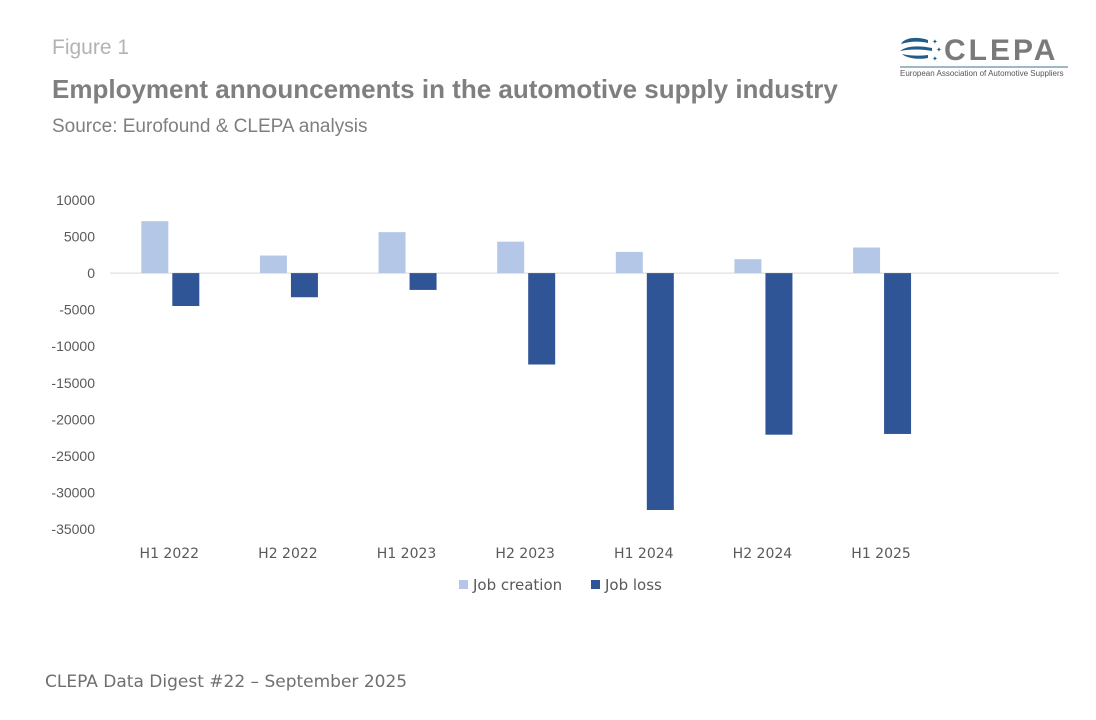 Image resolution: width=1096 pixels, height=720 pixels. What do you see at coordinates (170, 554) in the screenshot?
I see `x-tick-label: H1 2022` at bounding box center [170, 554].